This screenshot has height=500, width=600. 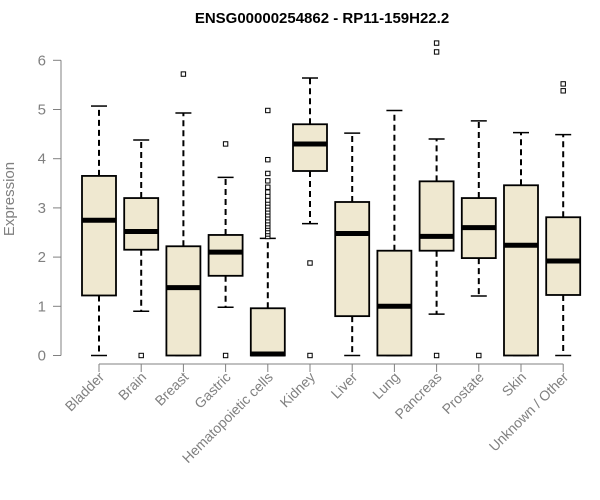 What do you see at coordinates (322, 18) in the screenshot?
I see `chart-title: ENSG00000254862 - RP11-159H22.2` at bounding box center [322, 18].